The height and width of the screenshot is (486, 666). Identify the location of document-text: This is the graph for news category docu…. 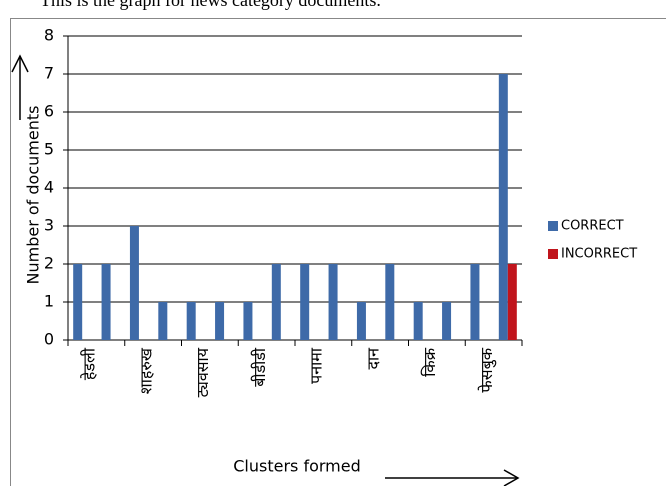
(210, 5).